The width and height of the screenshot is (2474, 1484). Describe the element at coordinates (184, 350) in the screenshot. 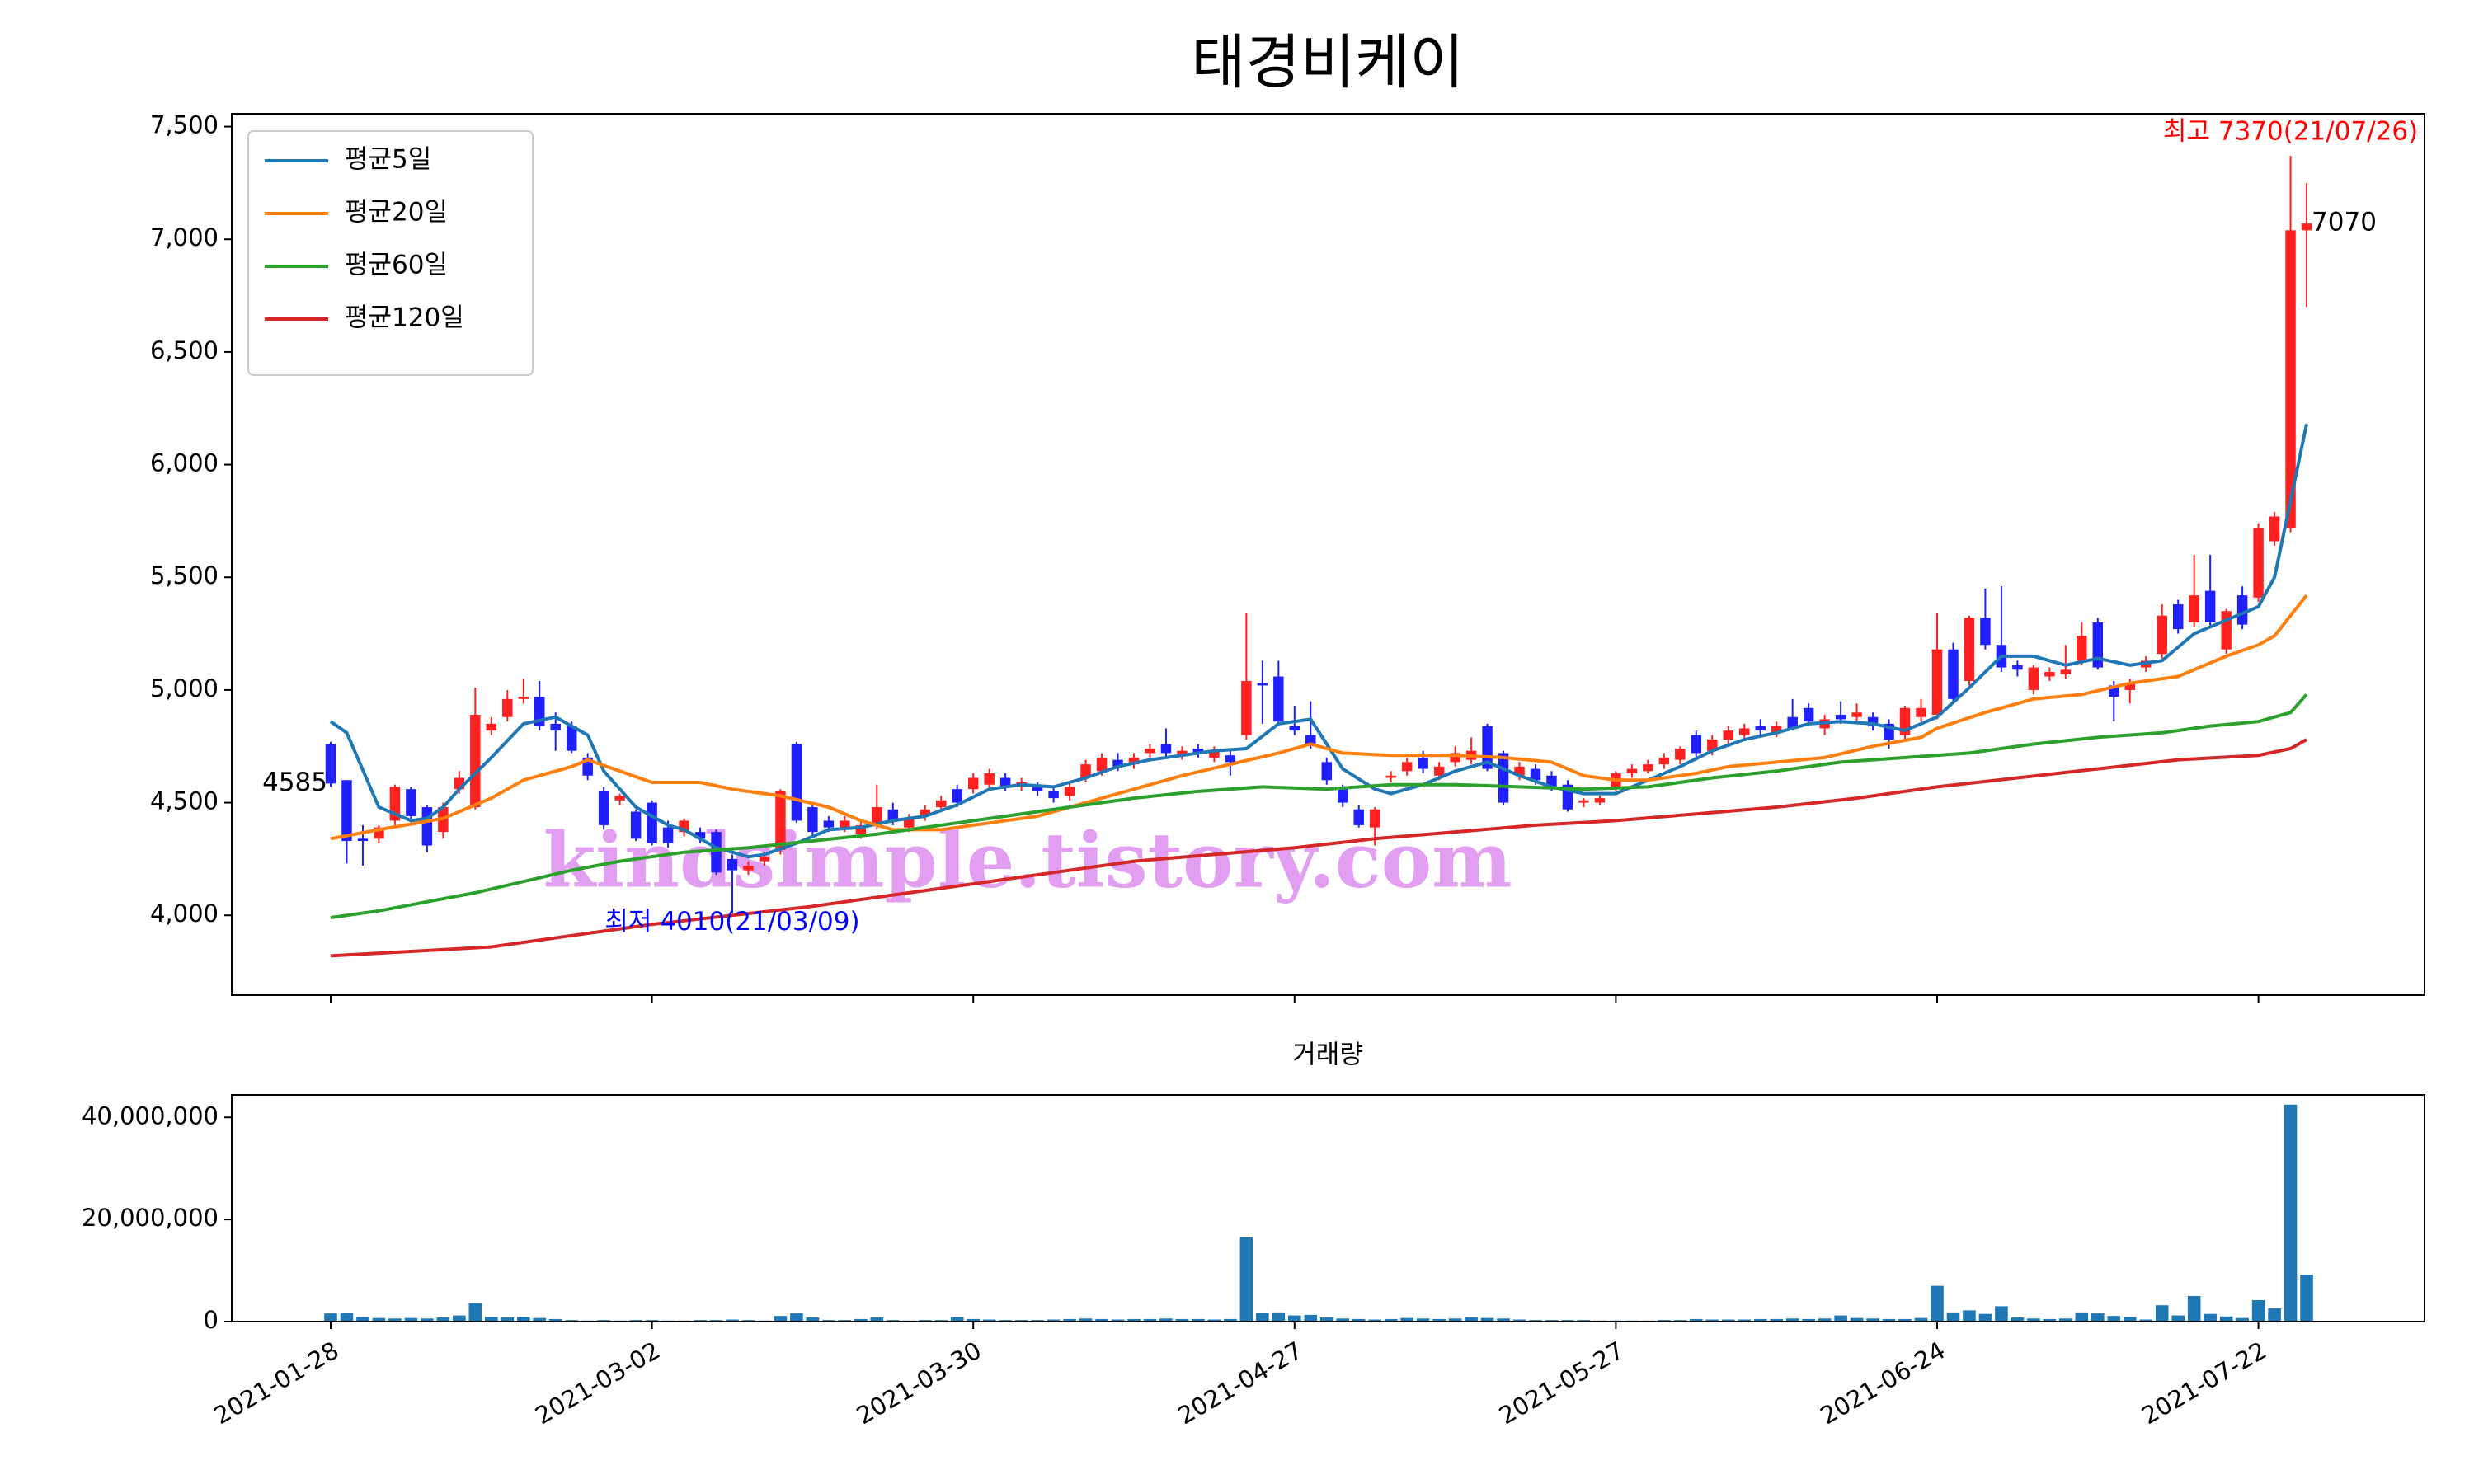

I see `y-tick-label: 6,500` at that location.